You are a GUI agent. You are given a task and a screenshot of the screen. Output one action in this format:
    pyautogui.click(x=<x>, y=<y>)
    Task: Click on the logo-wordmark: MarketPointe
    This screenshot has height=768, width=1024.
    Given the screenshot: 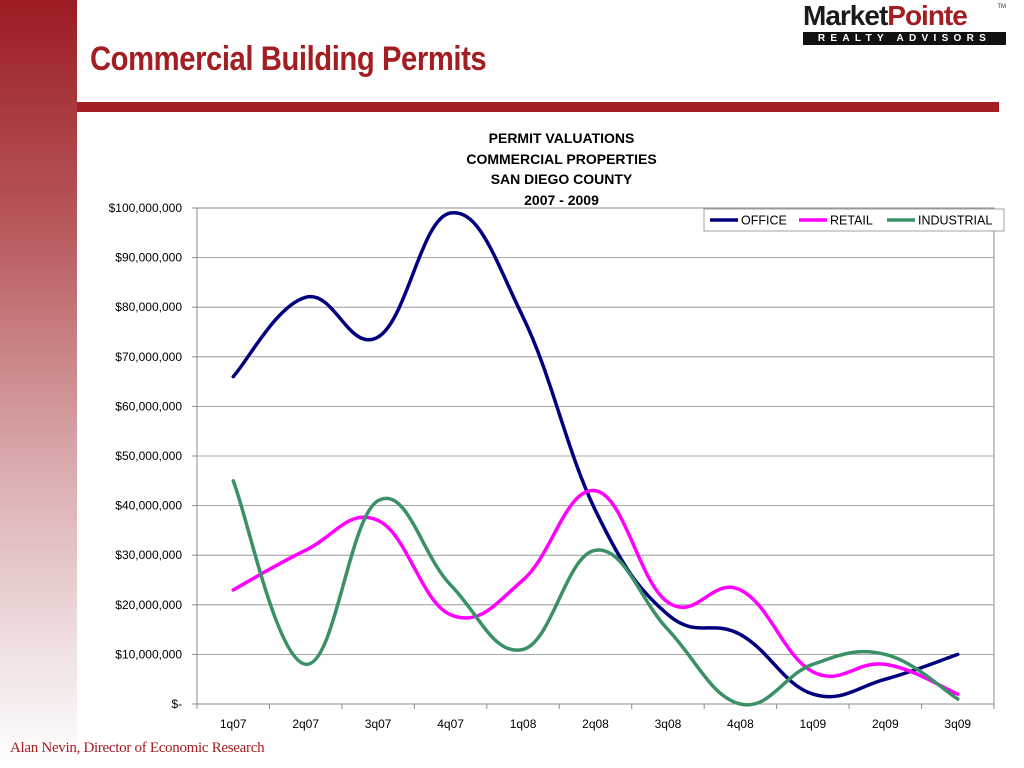 What is the action you would take?
    pyautogui.click(x=905, y=16)
    